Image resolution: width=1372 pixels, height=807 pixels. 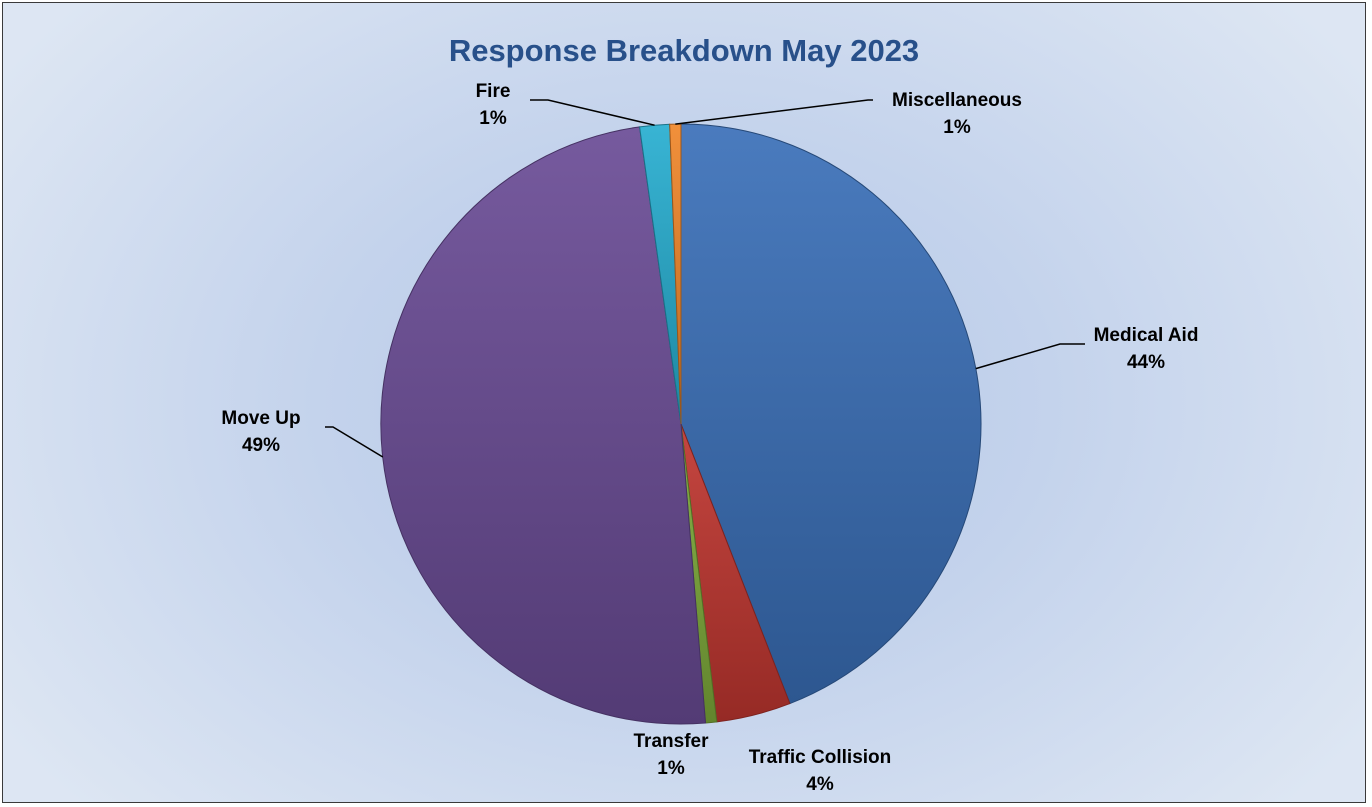 What do you see at coordinates (260, 418) in the screenshot?
I see `slice-label-move-up: Move Up` at bounding box center [260, 418].